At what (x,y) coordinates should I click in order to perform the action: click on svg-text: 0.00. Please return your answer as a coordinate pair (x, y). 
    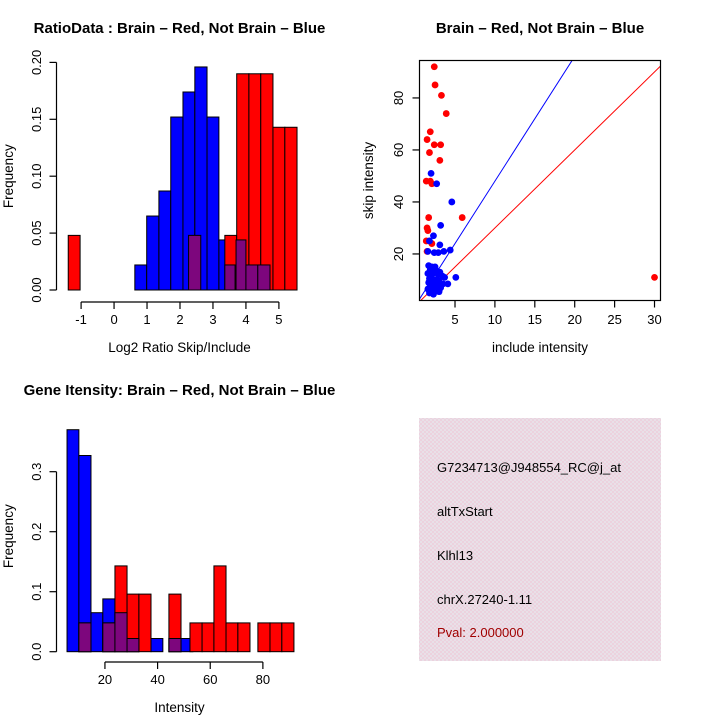
    Looking at the image, I should click on (36, 289).